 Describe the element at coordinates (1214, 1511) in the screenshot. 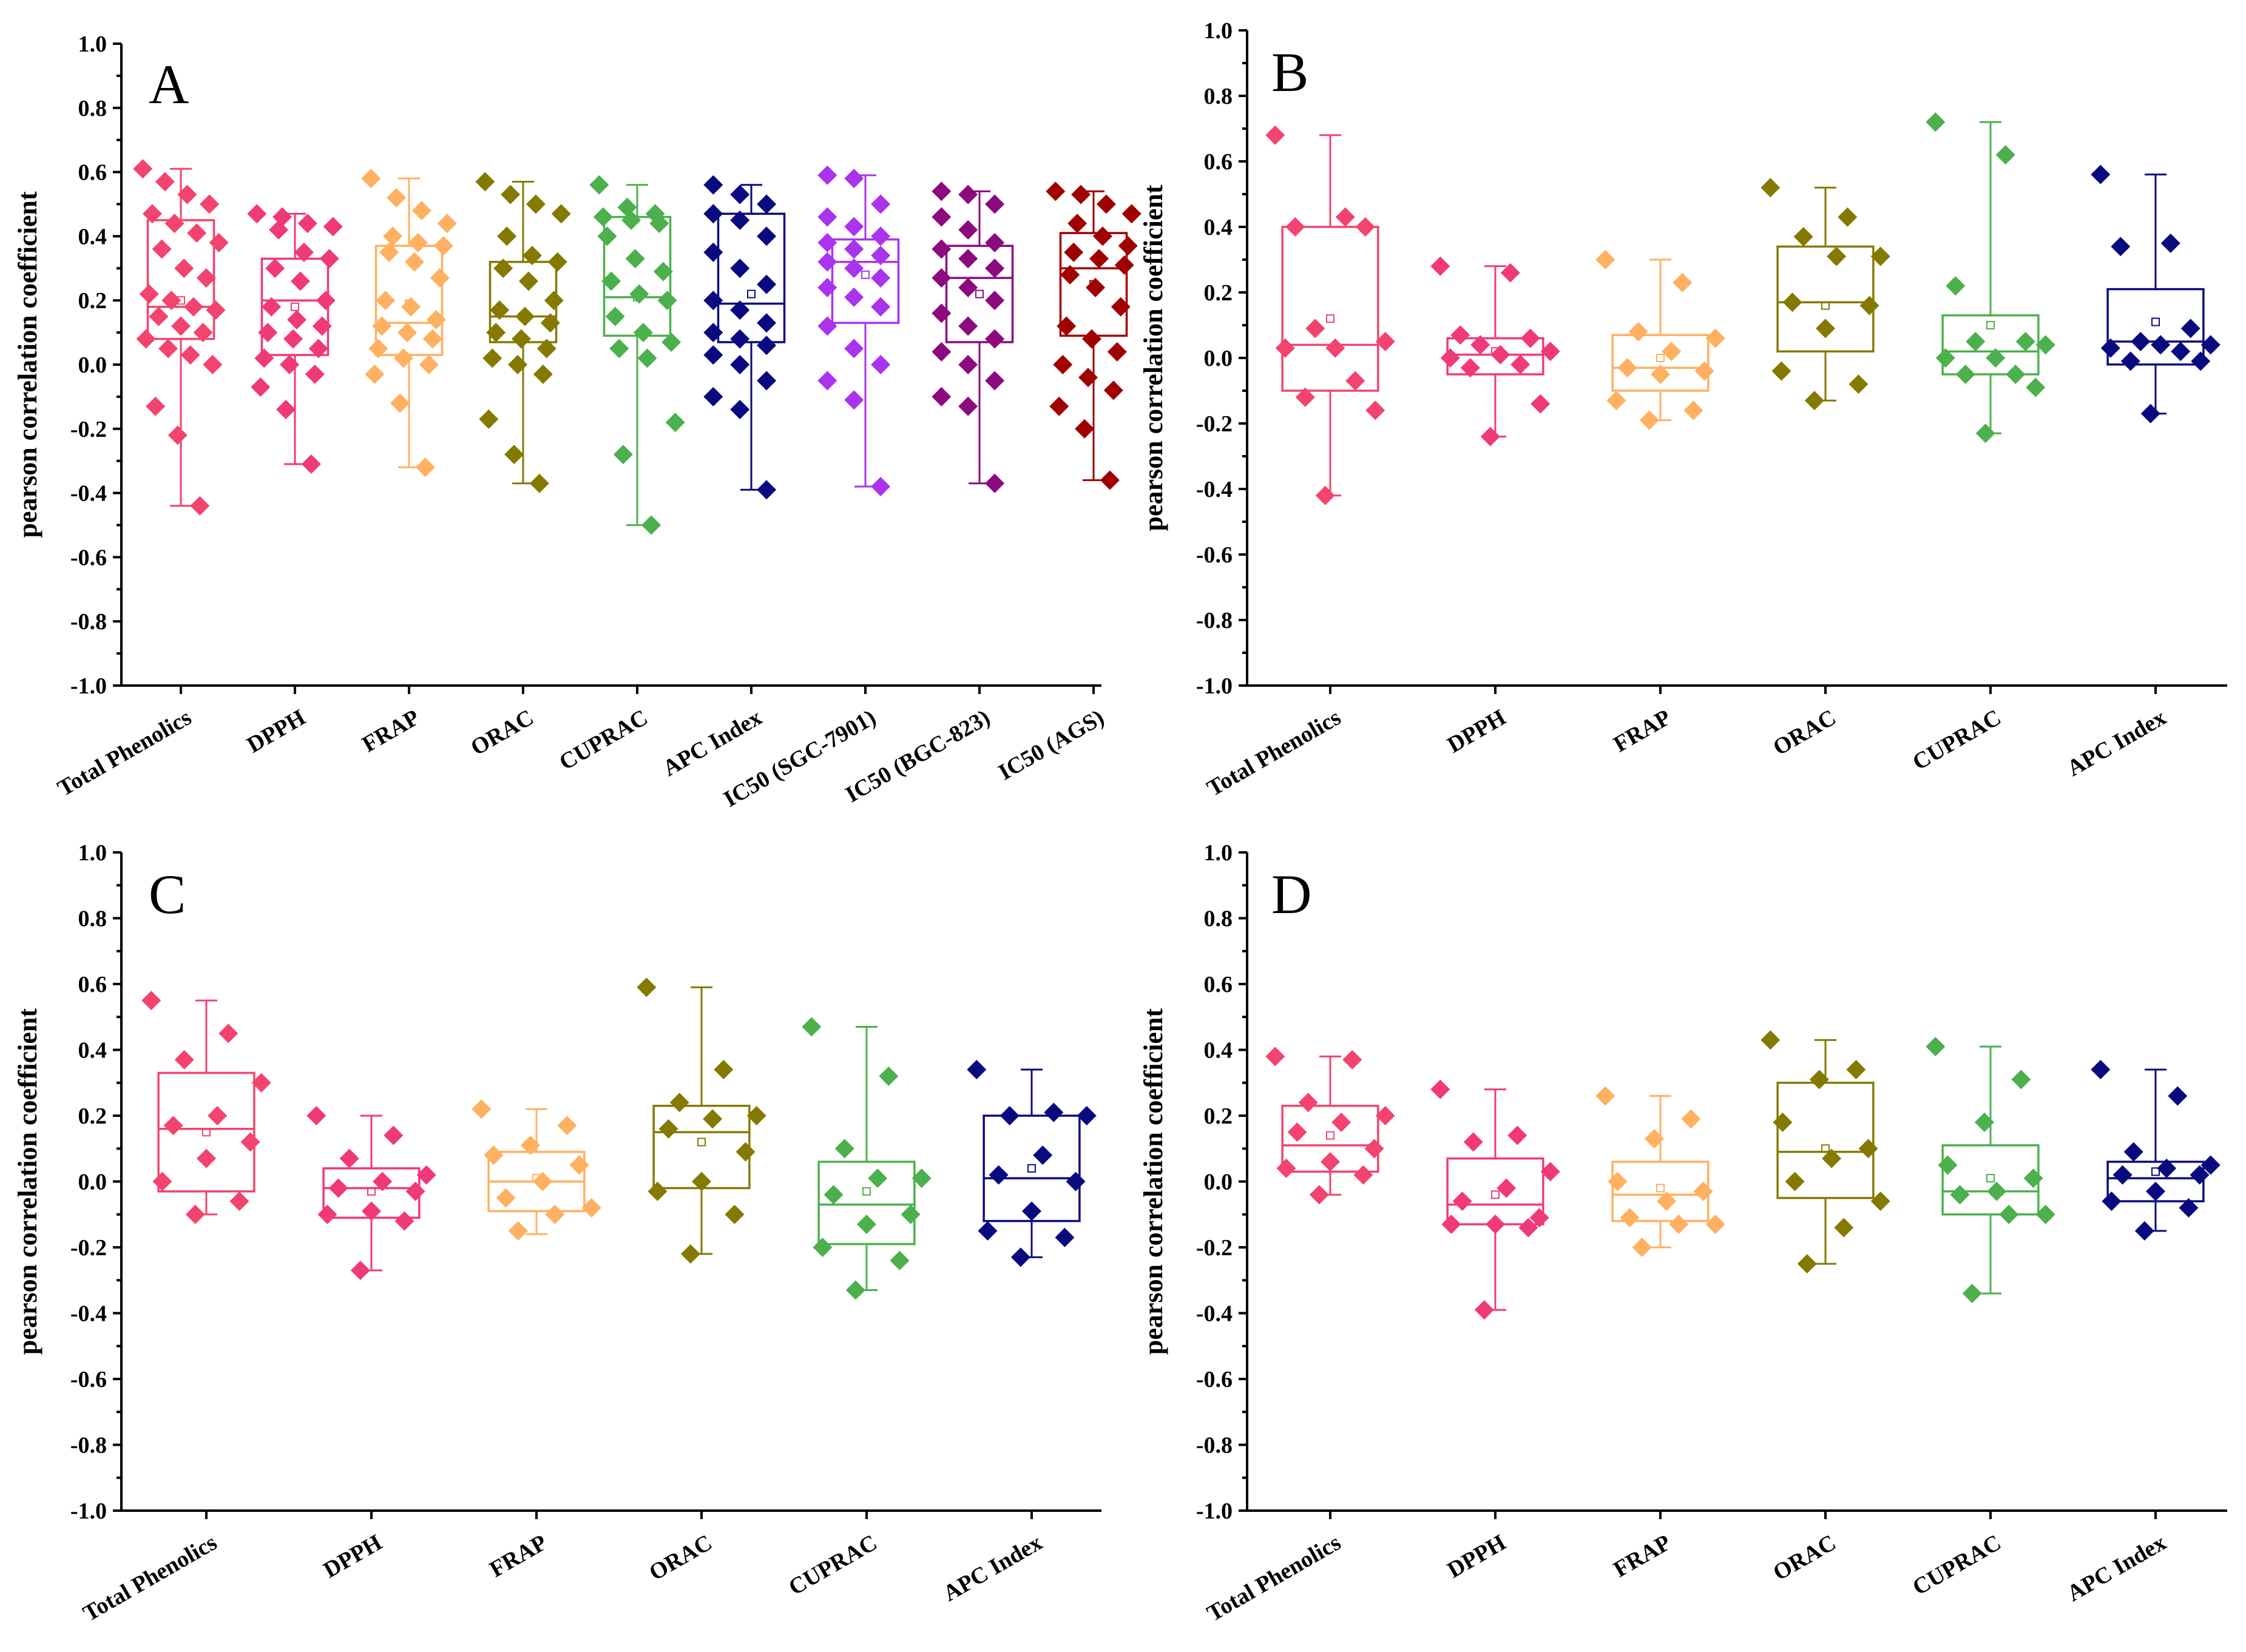

I see `y-tick-label: -1.0` at that location.